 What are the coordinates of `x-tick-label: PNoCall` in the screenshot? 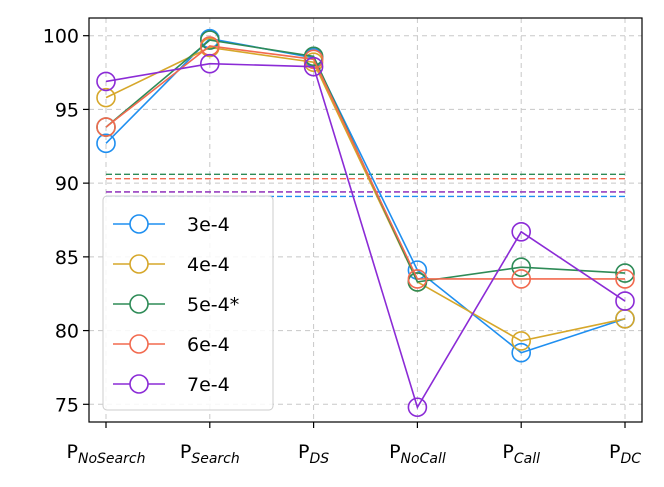 It's located at (417, 454).